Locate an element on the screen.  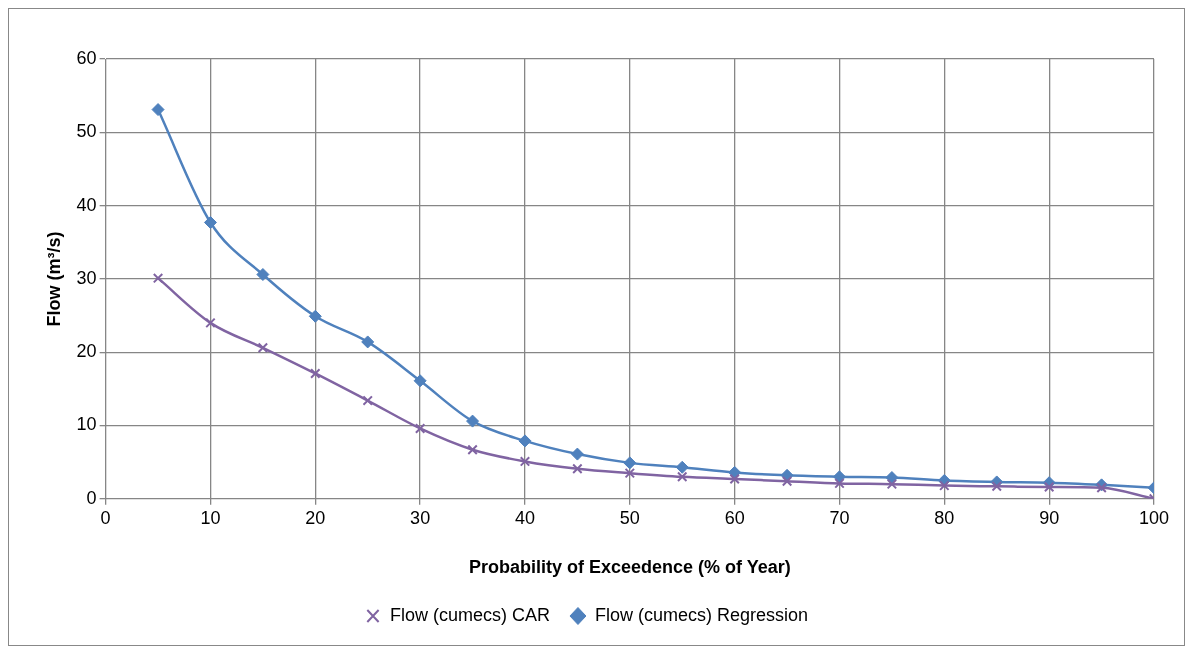
x-tick-label: 100 is located at coordinates (1154, 517).